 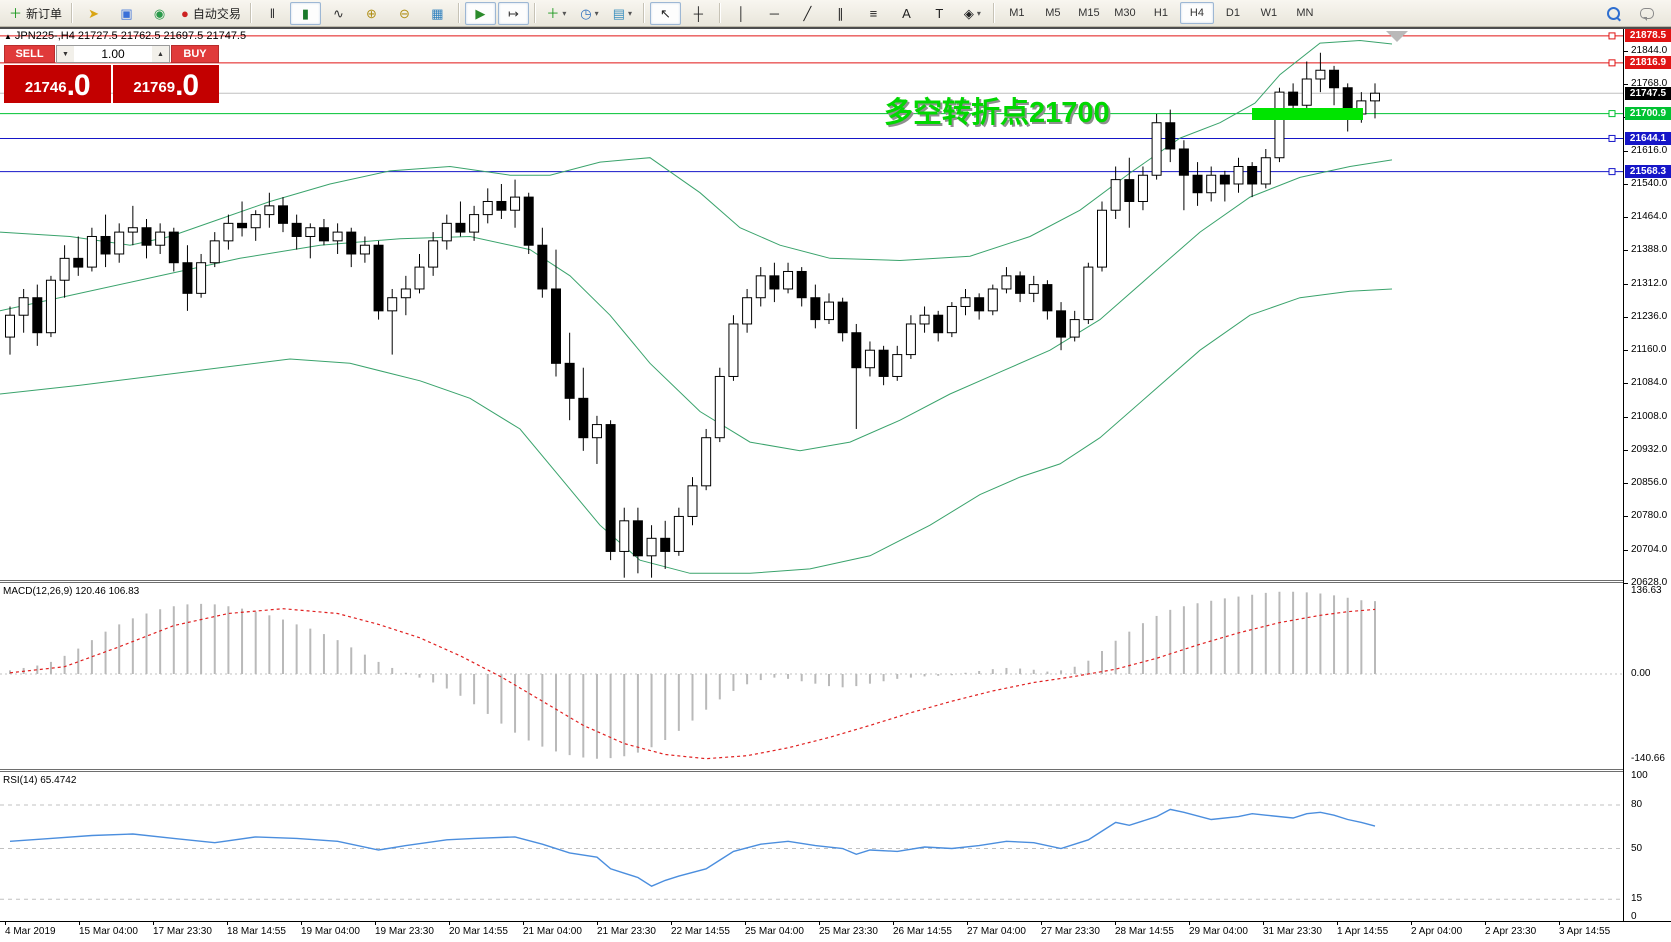 I want to click on timeframe-m30: M30, so click(x=1125, y=13).